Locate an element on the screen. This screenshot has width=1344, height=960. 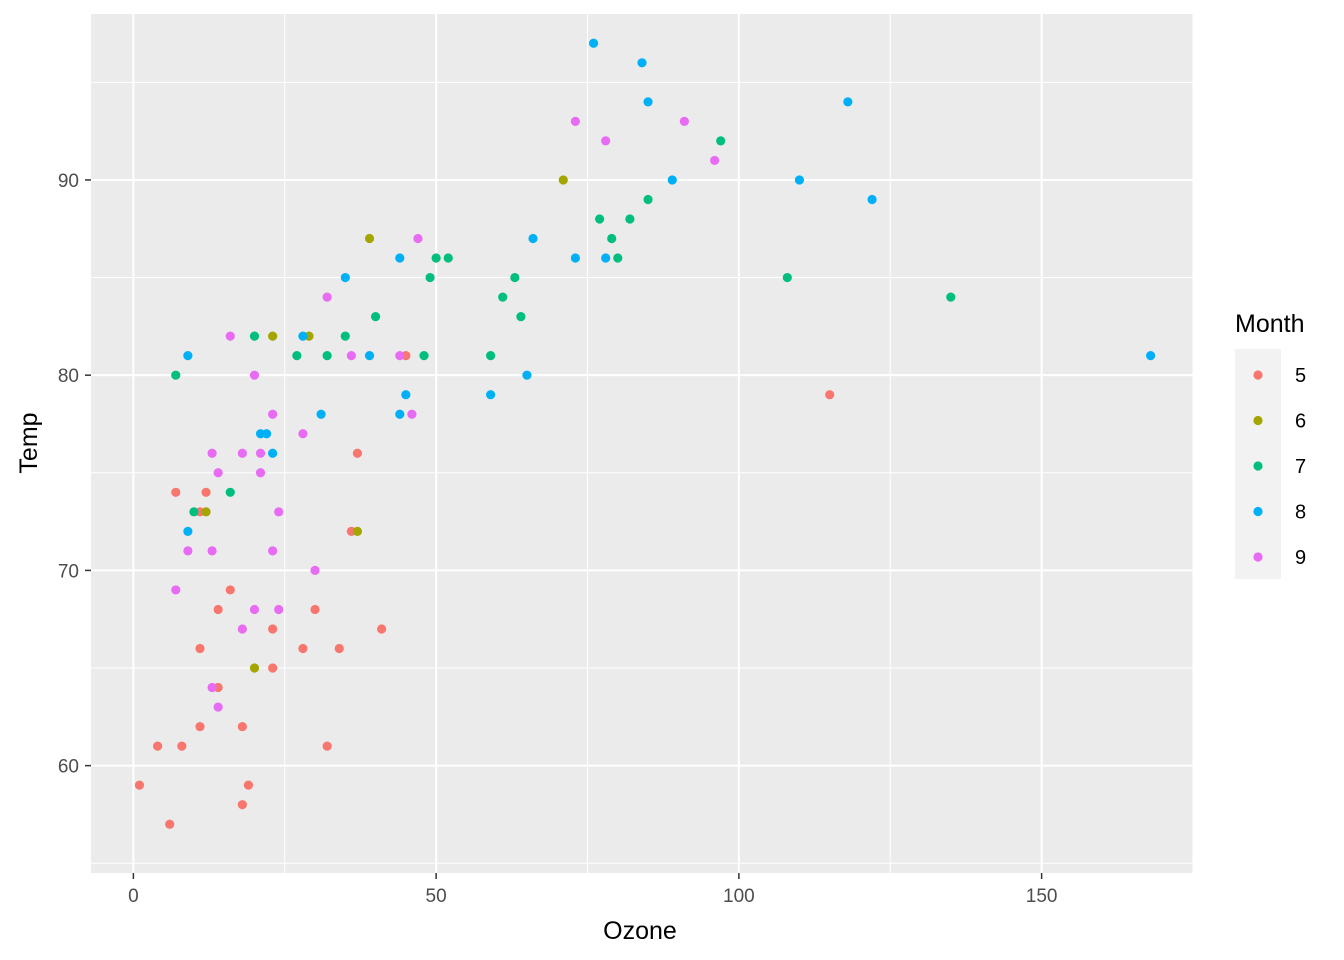
y-tick-label: 60 is located at coordinates (68, 767).